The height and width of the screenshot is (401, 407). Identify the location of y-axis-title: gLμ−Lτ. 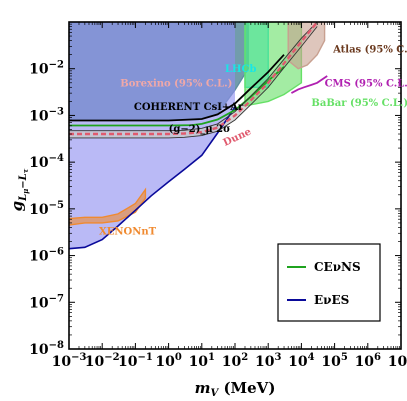
(19, 189).